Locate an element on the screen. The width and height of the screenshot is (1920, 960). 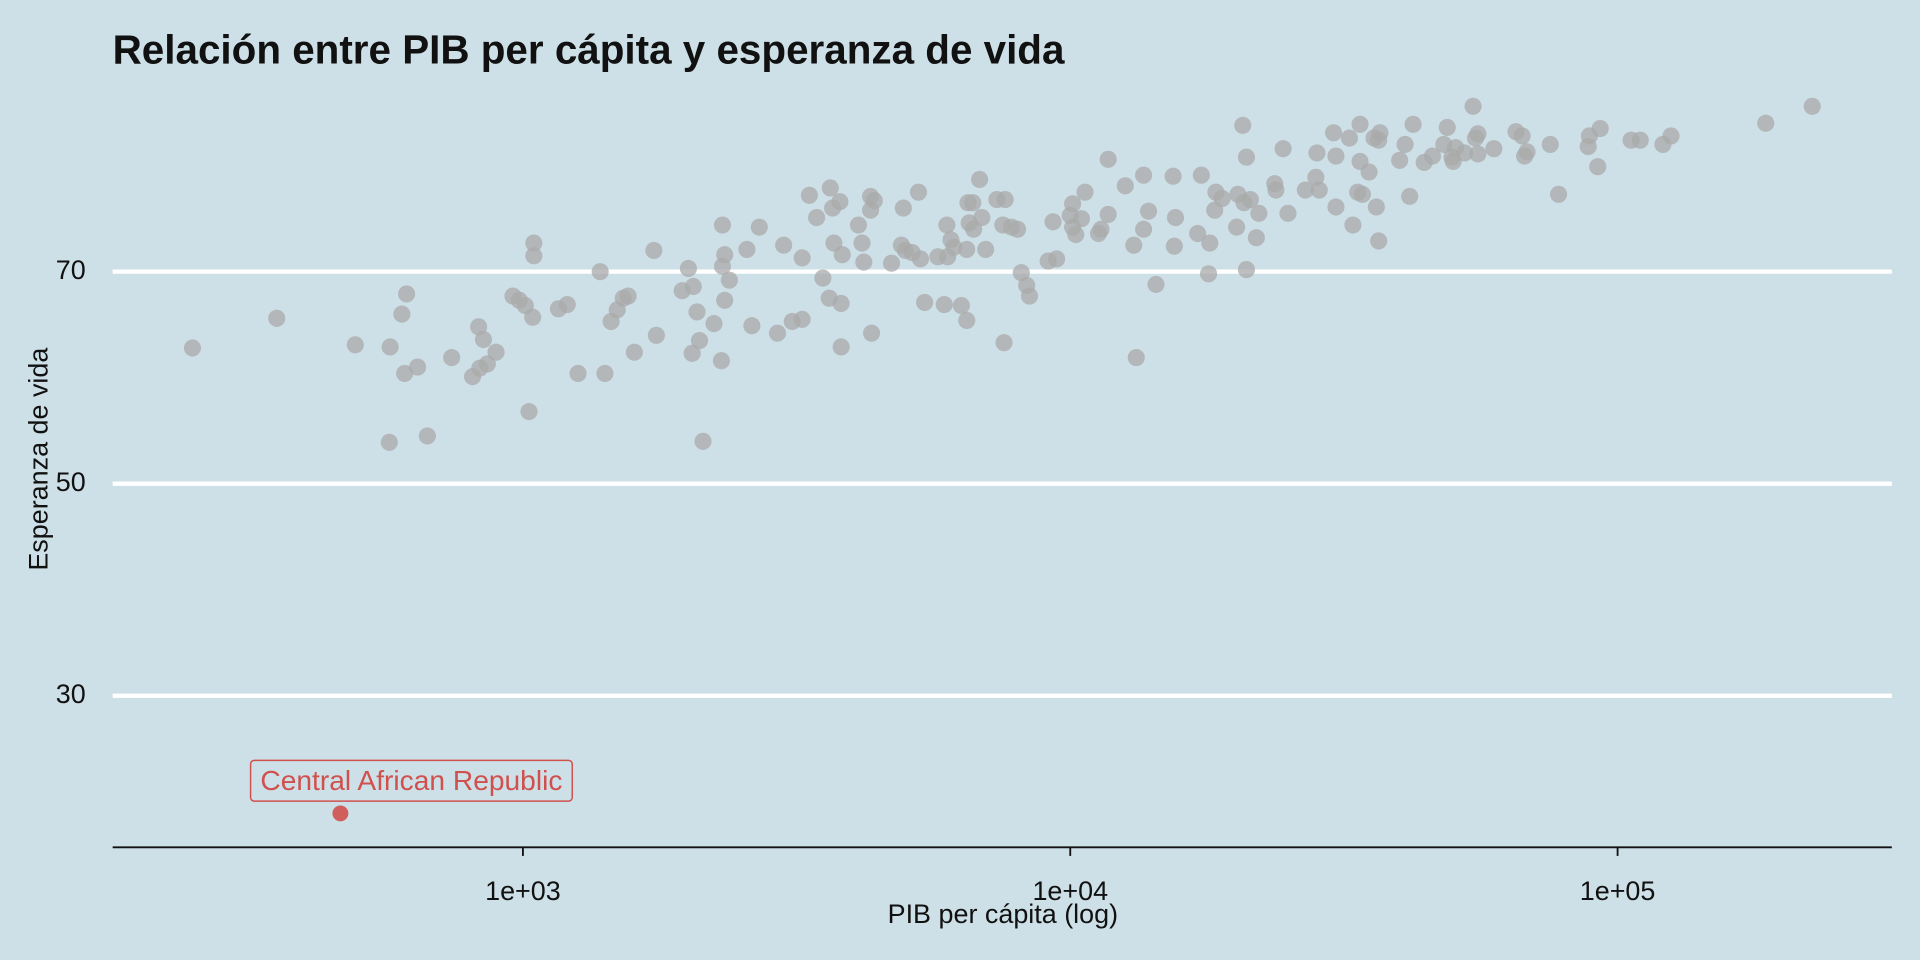
annotation-label: Central African Republic is located at coordinates (411, 780).